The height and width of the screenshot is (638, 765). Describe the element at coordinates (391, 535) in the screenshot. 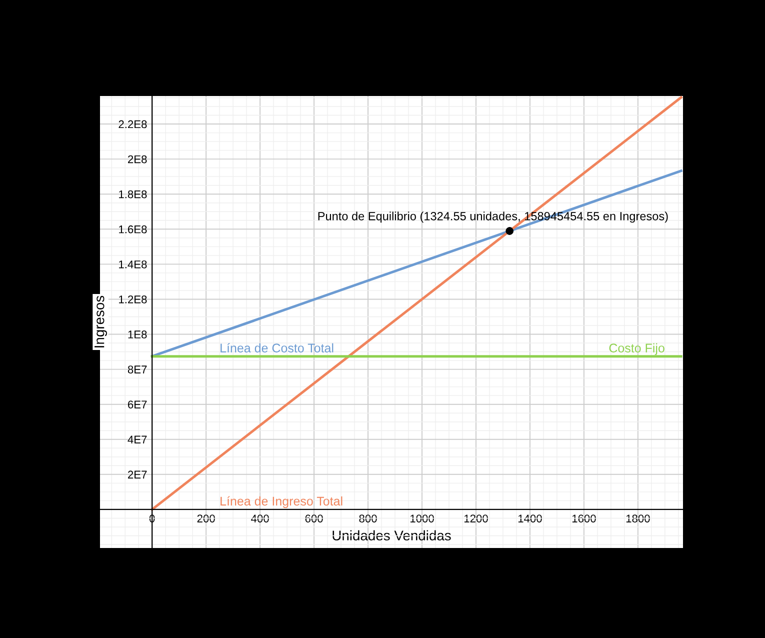

I see `x-axis-title: Unidades Vendidas` at that location.